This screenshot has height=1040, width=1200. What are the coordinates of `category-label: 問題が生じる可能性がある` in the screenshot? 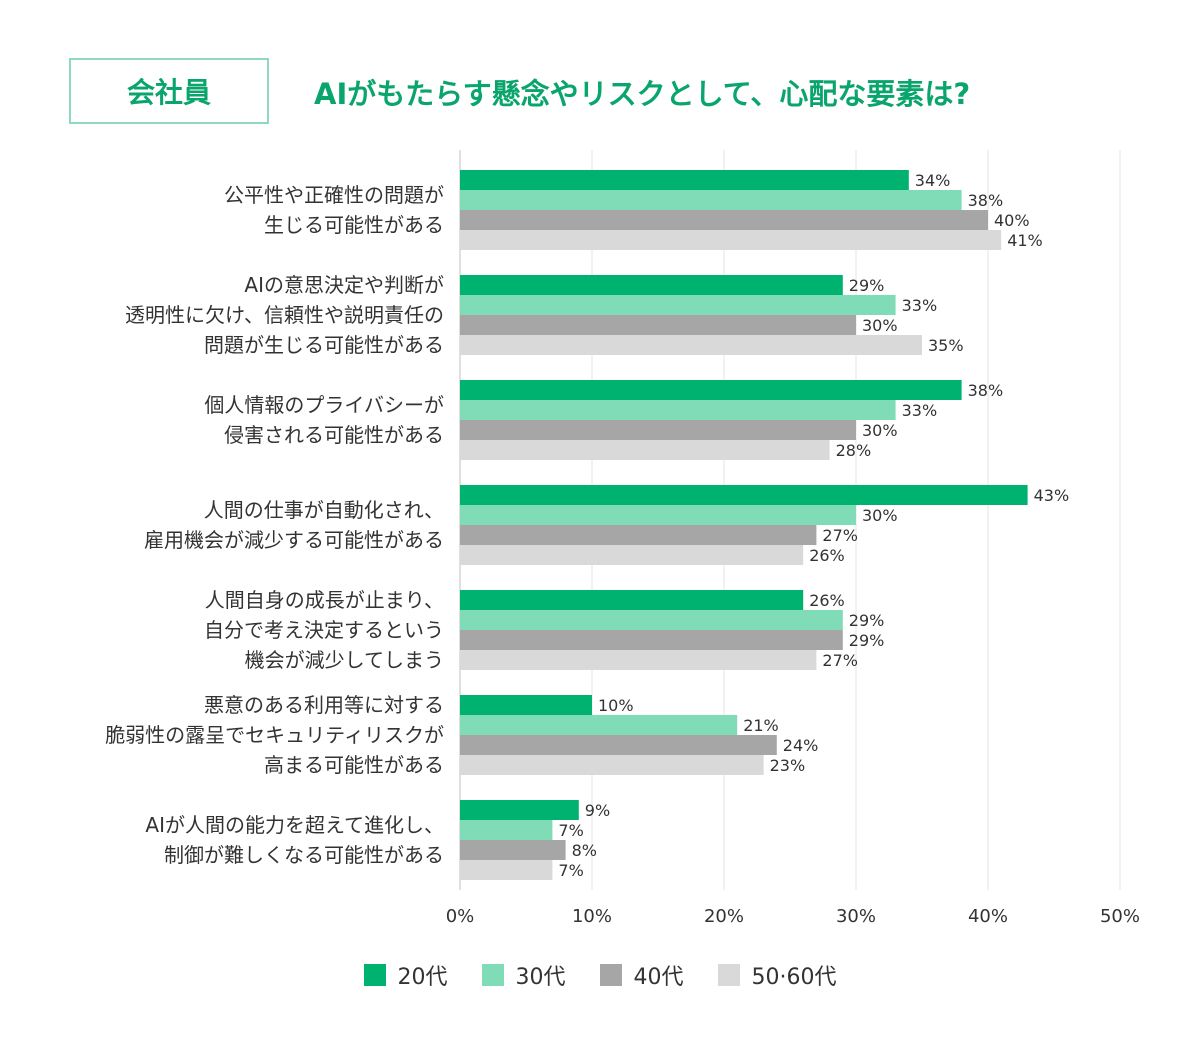 It's located at (324, 345).